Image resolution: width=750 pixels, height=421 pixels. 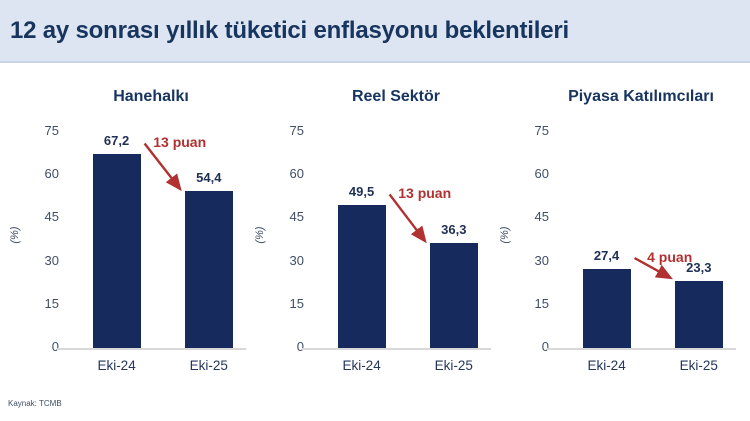 I want to click on chart-title: Piyasa Katılımcıları, so click(x=641, y=96).